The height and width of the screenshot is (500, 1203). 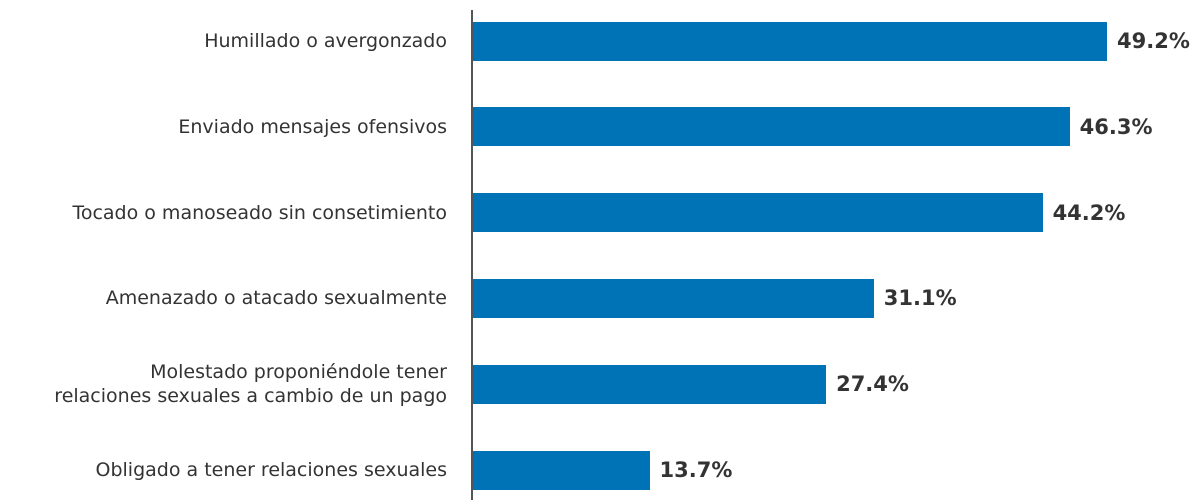 What do you see at coordinates (872, 384) in the screenshot?
I see `value-label: 27.4%` at bounding box center [872, 384].